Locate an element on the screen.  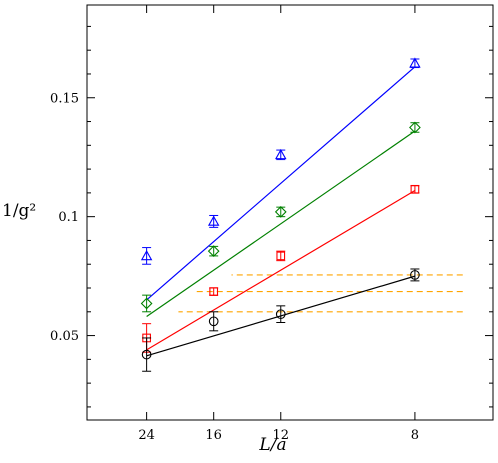
data-point-circle-L16 is located at coordinates (213, 321).